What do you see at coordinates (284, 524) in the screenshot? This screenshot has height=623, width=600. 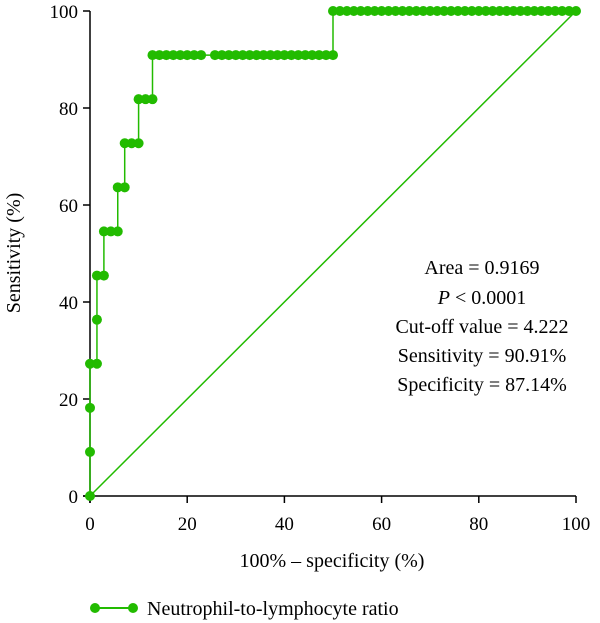 I see `x-tick-label: 40` at bounding box center [284, 524].